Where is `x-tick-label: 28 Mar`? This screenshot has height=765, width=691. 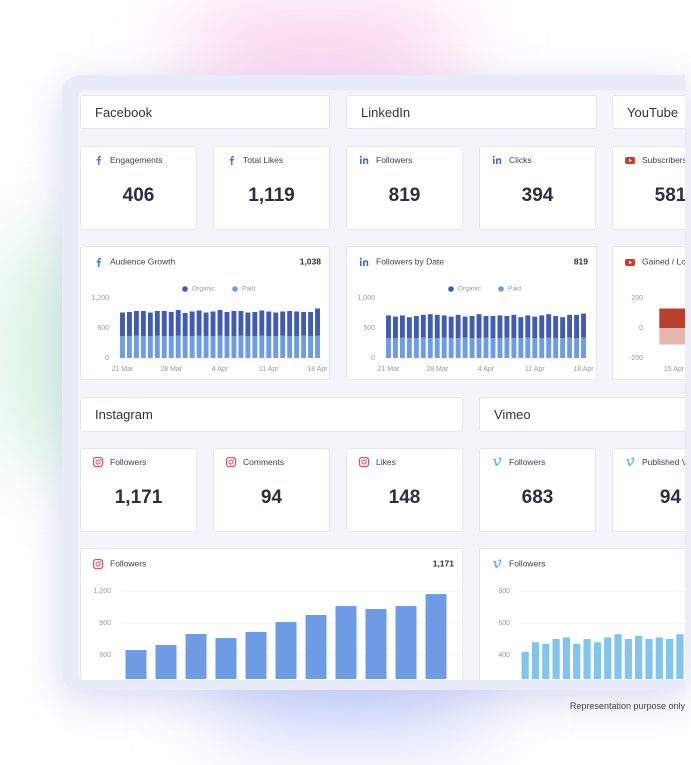 x-tick-label: 28 Mar is located at coordinates (437, 369).